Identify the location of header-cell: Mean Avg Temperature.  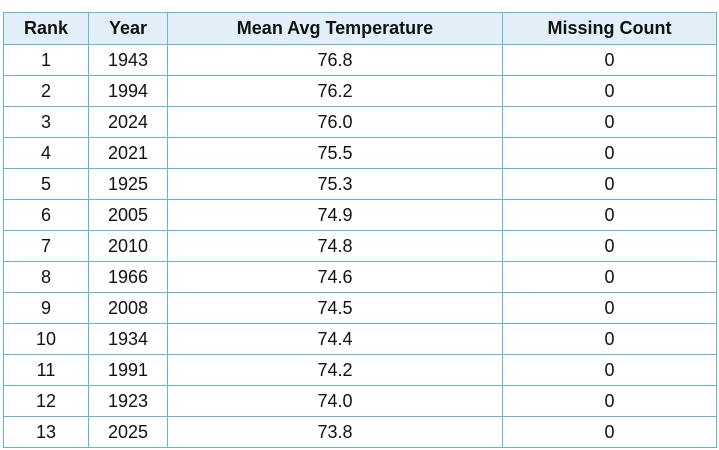
(335, 28).